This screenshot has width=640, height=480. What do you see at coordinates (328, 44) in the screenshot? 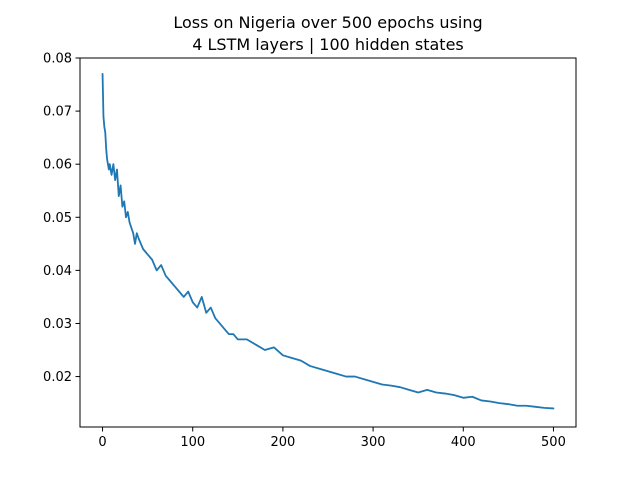
I see `chart-title-line-2: 4 LSTM layers | 100 hidden states` at bounding box center [328, 44].